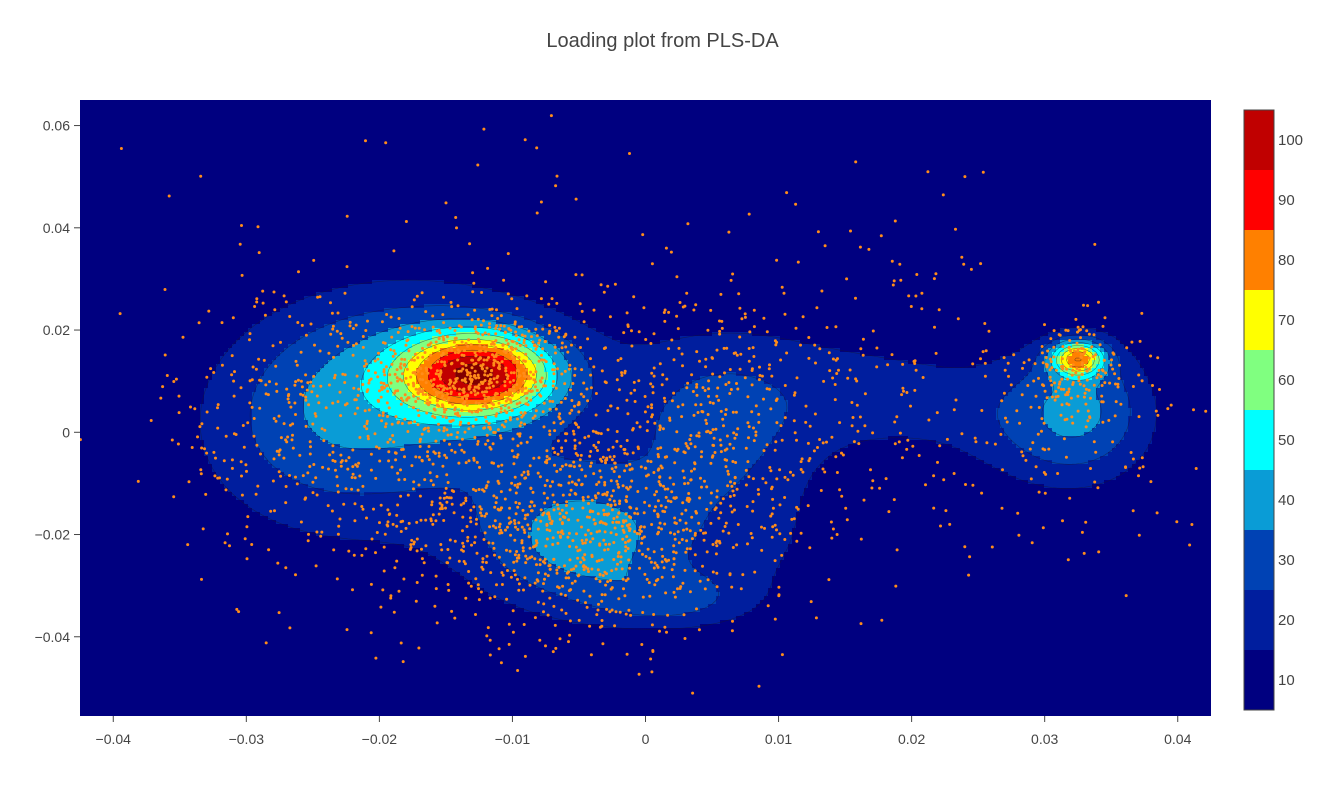 Image resolution: width=1325 pixels, height=800 pixels. I want to click on colorbar-tick-label: 80, so click(1286, 260).